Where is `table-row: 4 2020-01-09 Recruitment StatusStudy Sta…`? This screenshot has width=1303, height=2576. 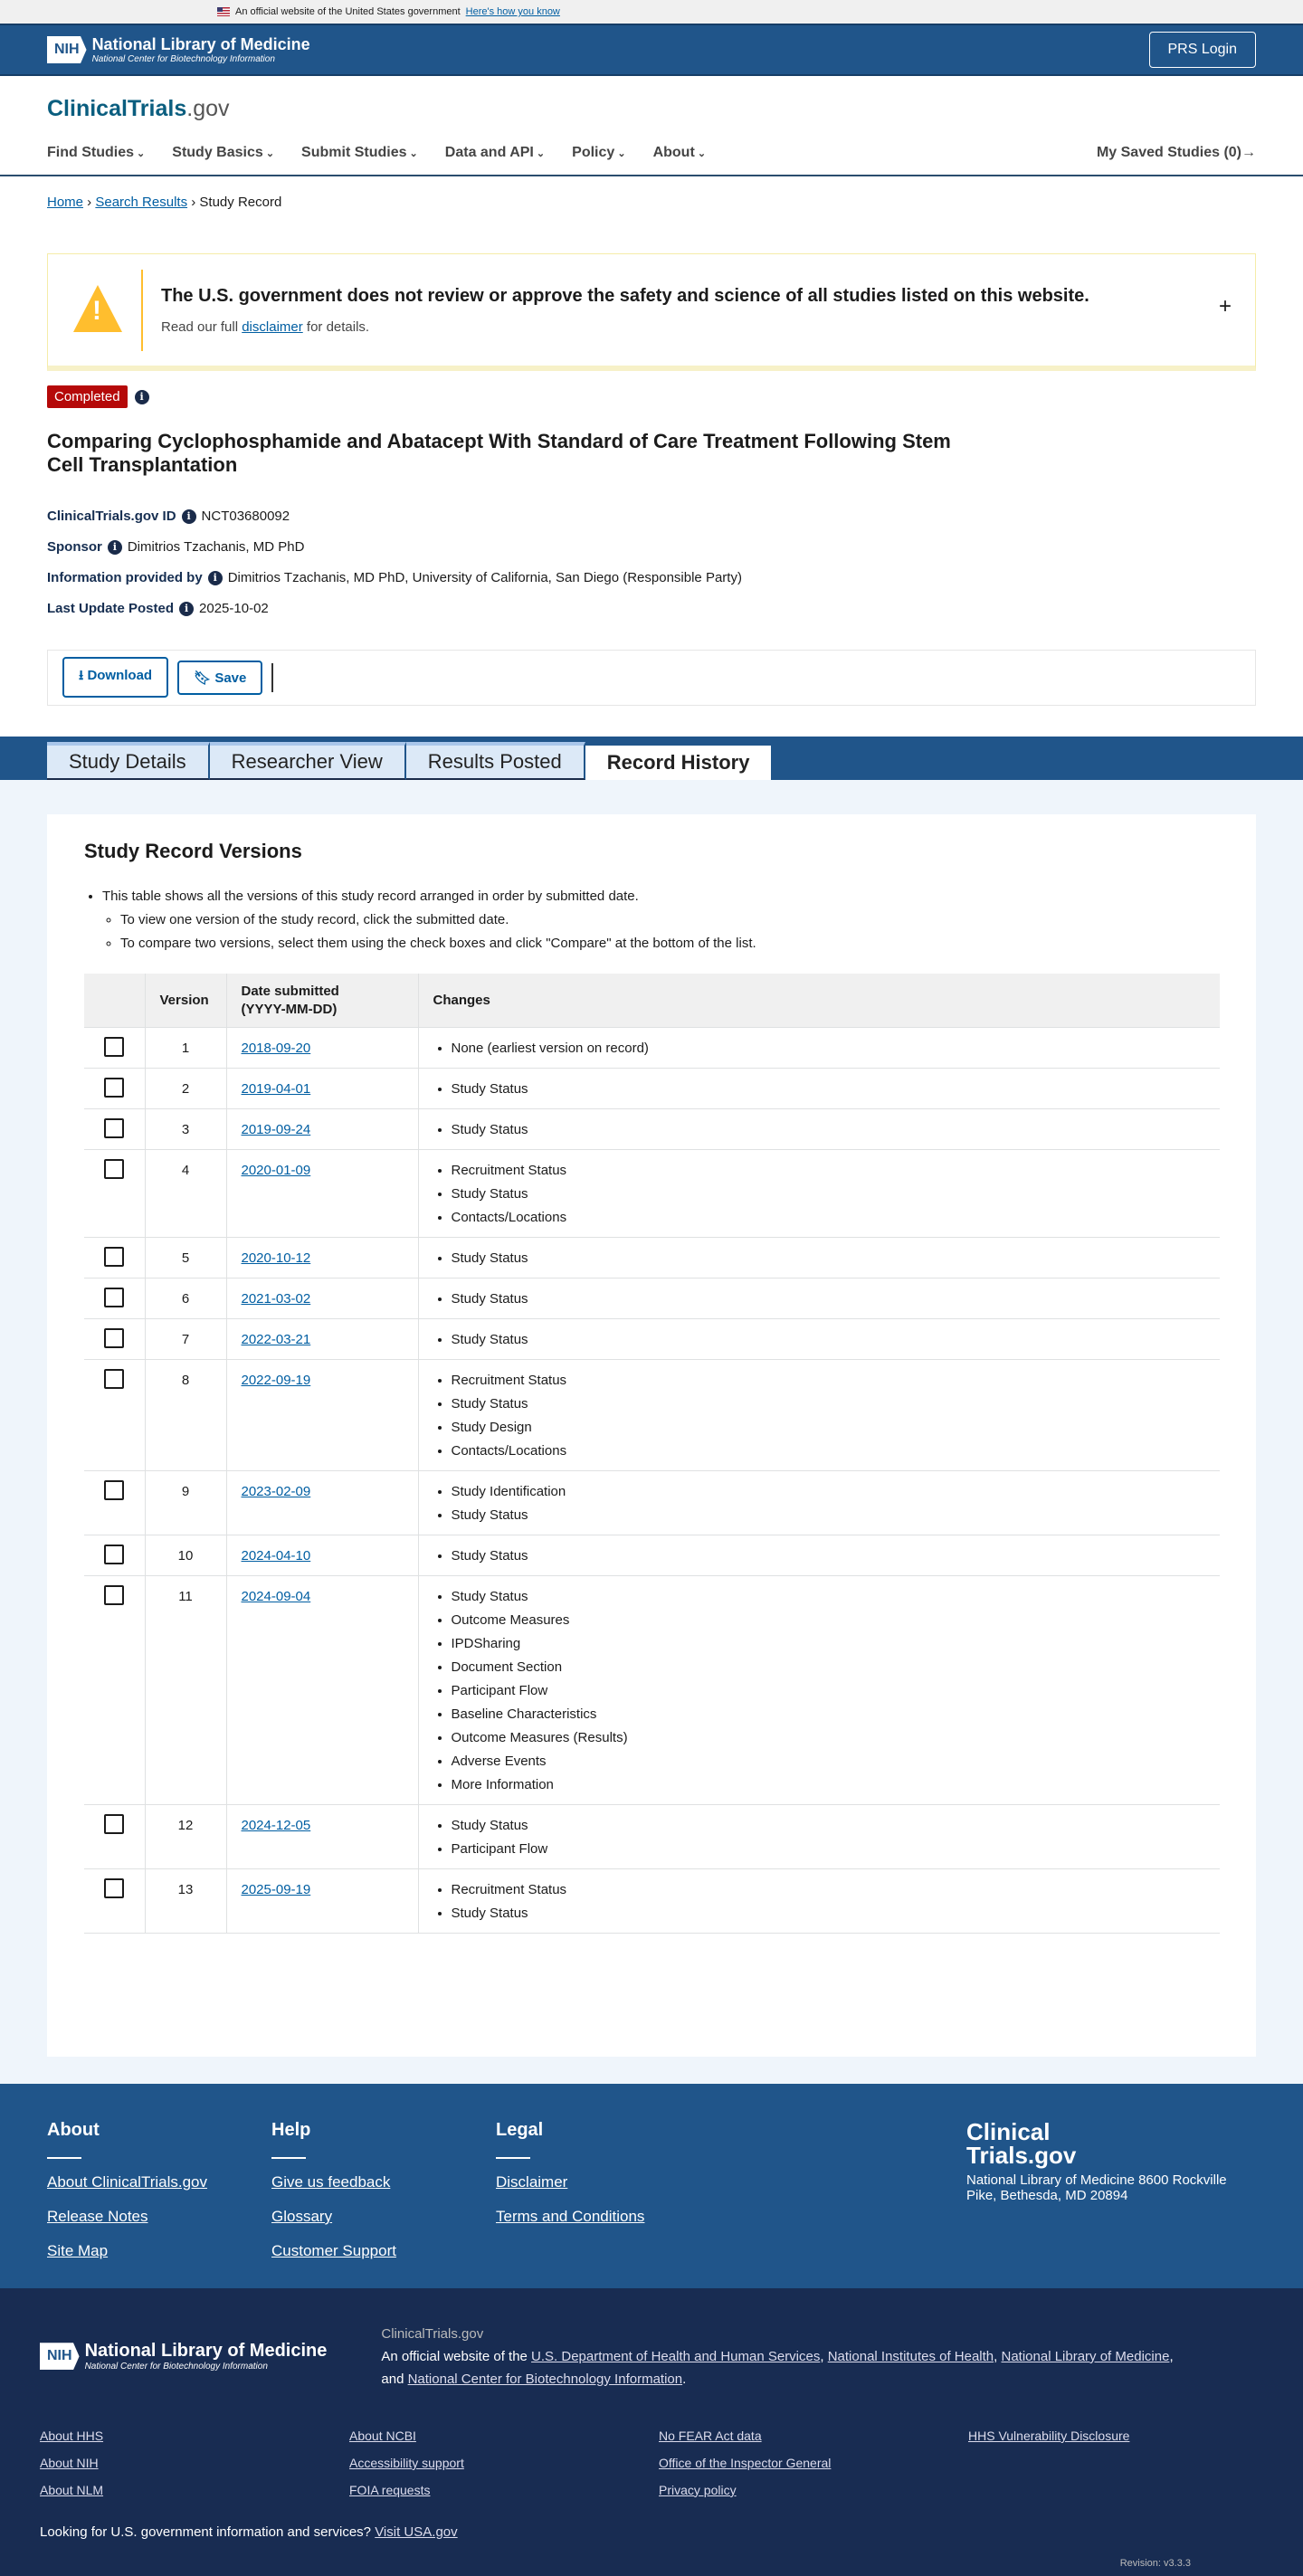 table-row: 4 2020-01-09 Recruitment StatusStudy Sta… is located at coordinates (652, 1193).